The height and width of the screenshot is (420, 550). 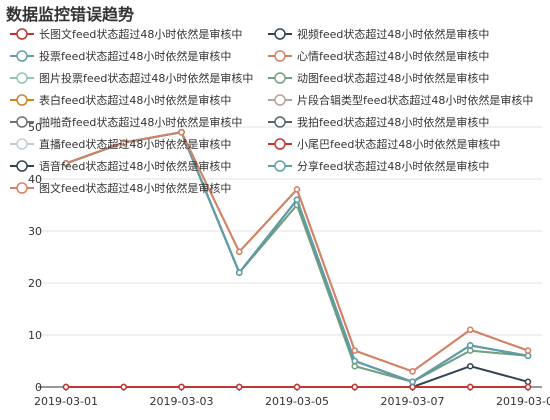 I want to click on y-tick-label: 20, so click(x=35, y=283).